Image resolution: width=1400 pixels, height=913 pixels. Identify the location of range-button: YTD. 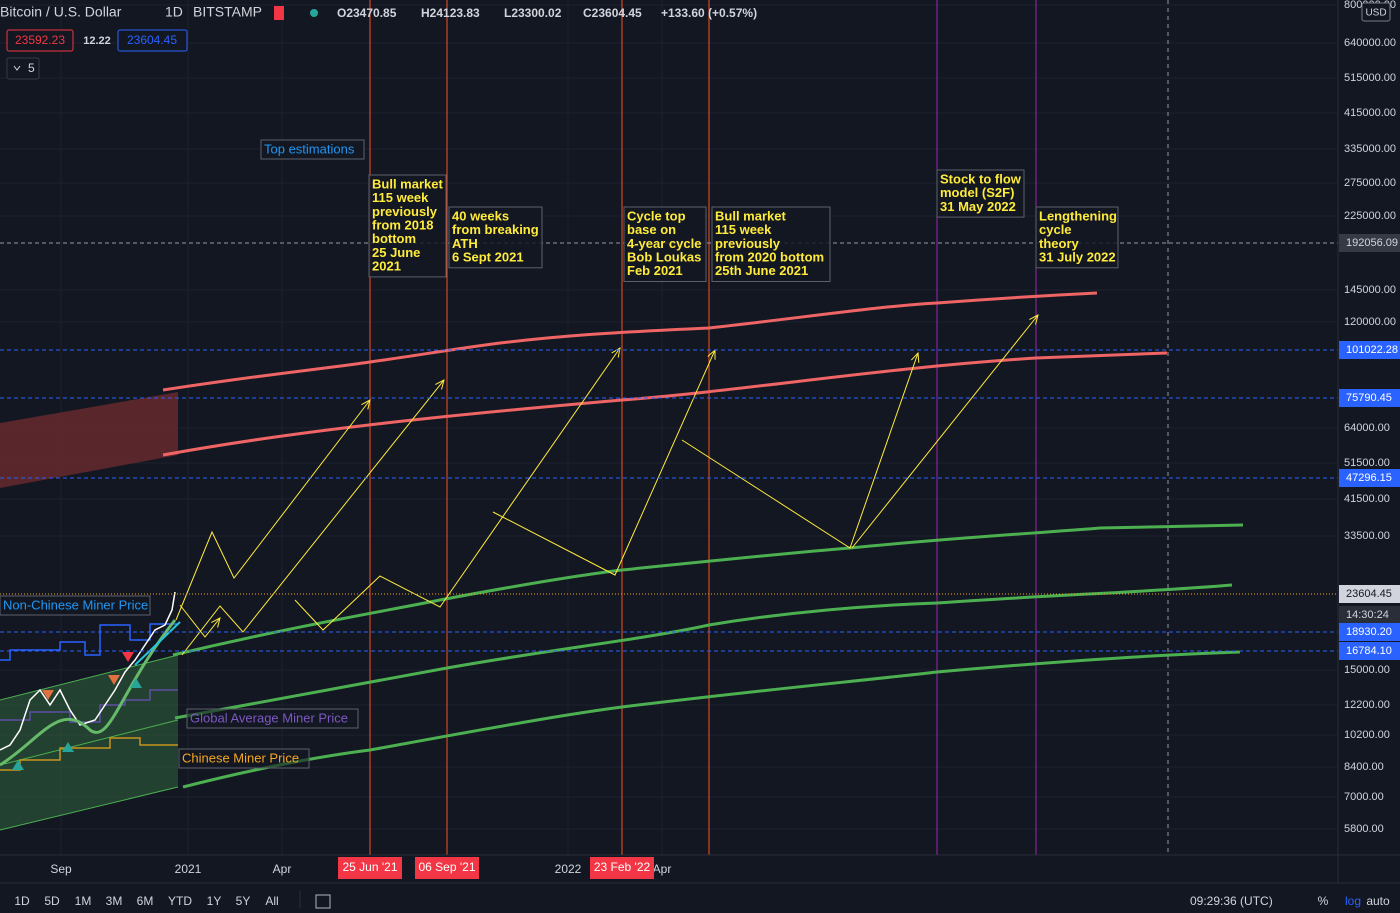
(180, 901).